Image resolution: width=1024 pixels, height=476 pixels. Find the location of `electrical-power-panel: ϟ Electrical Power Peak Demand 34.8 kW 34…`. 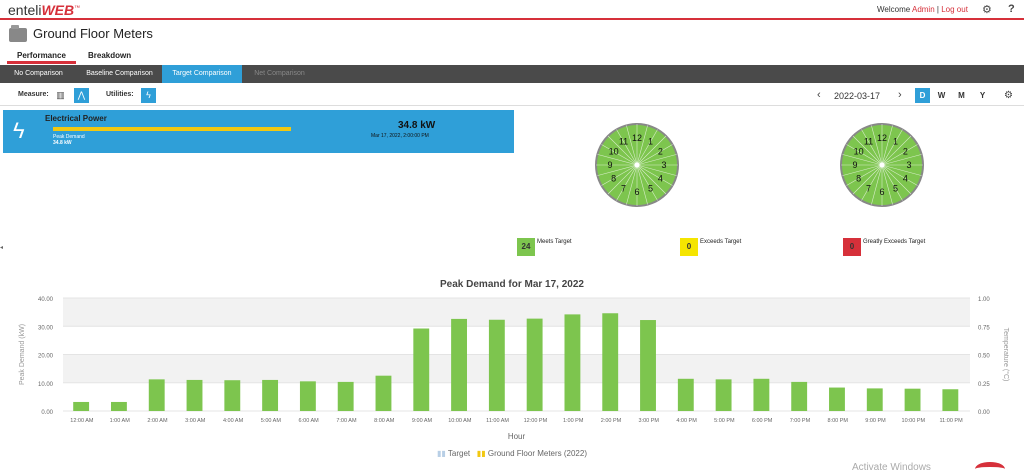

electrical-power-panel: ϟ Electrical Power Peak Demand 34.8 kW 34… is located at coordinates (258, 131).